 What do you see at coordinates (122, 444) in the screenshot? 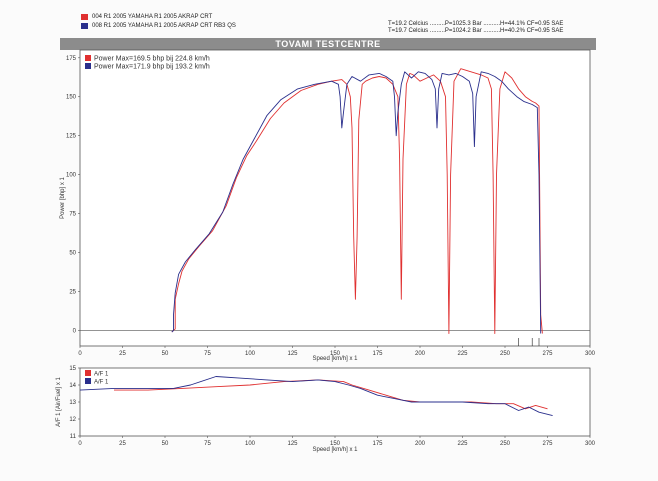
I see `af-x-tick-label: 25` at bounding box center [122, 444].